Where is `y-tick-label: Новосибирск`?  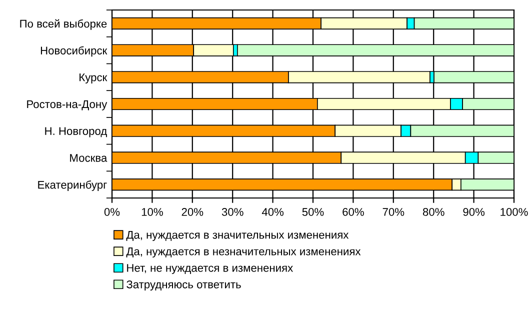
y-tick-label: Новосибирск is located at coordinates (74, 51).